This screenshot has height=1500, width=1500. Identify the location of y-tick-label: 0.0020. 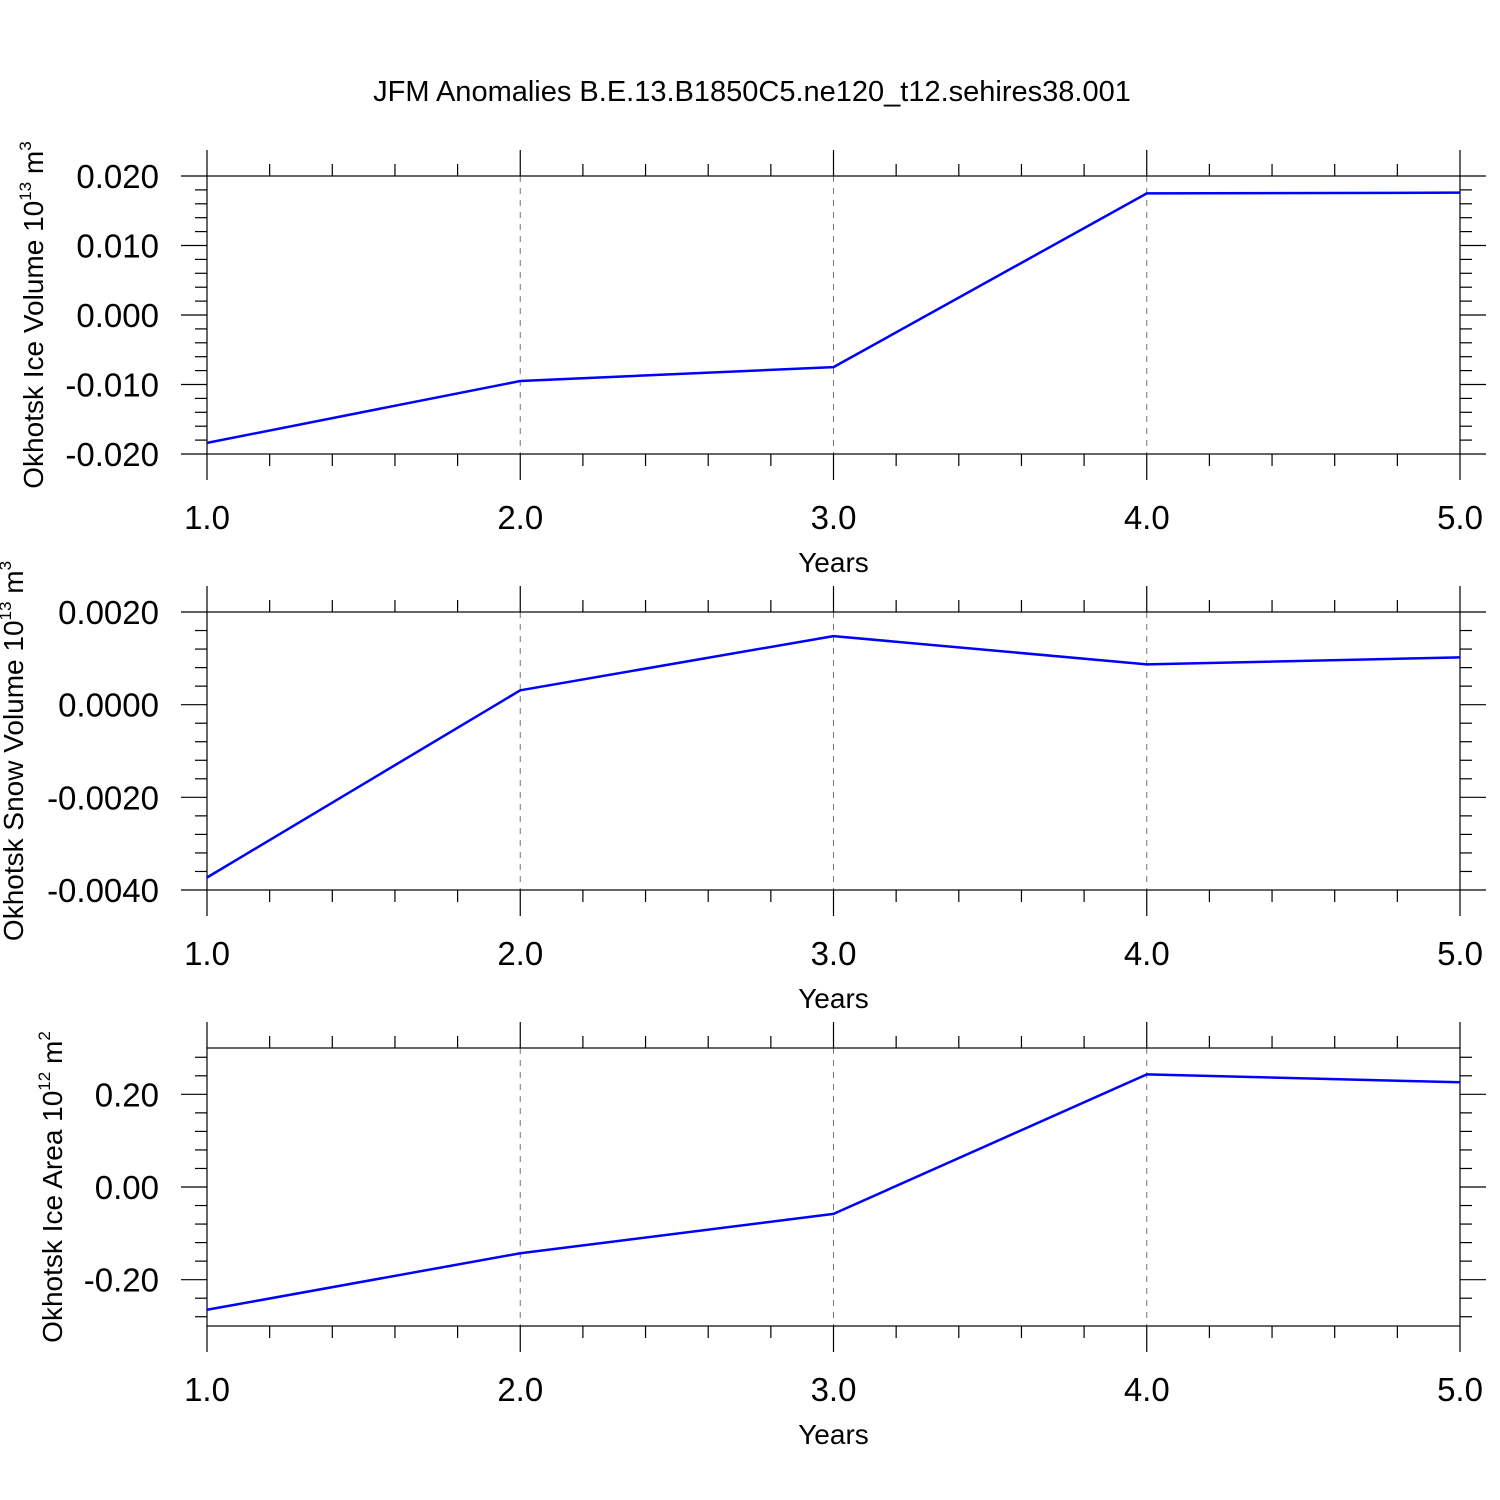
(108, 612).